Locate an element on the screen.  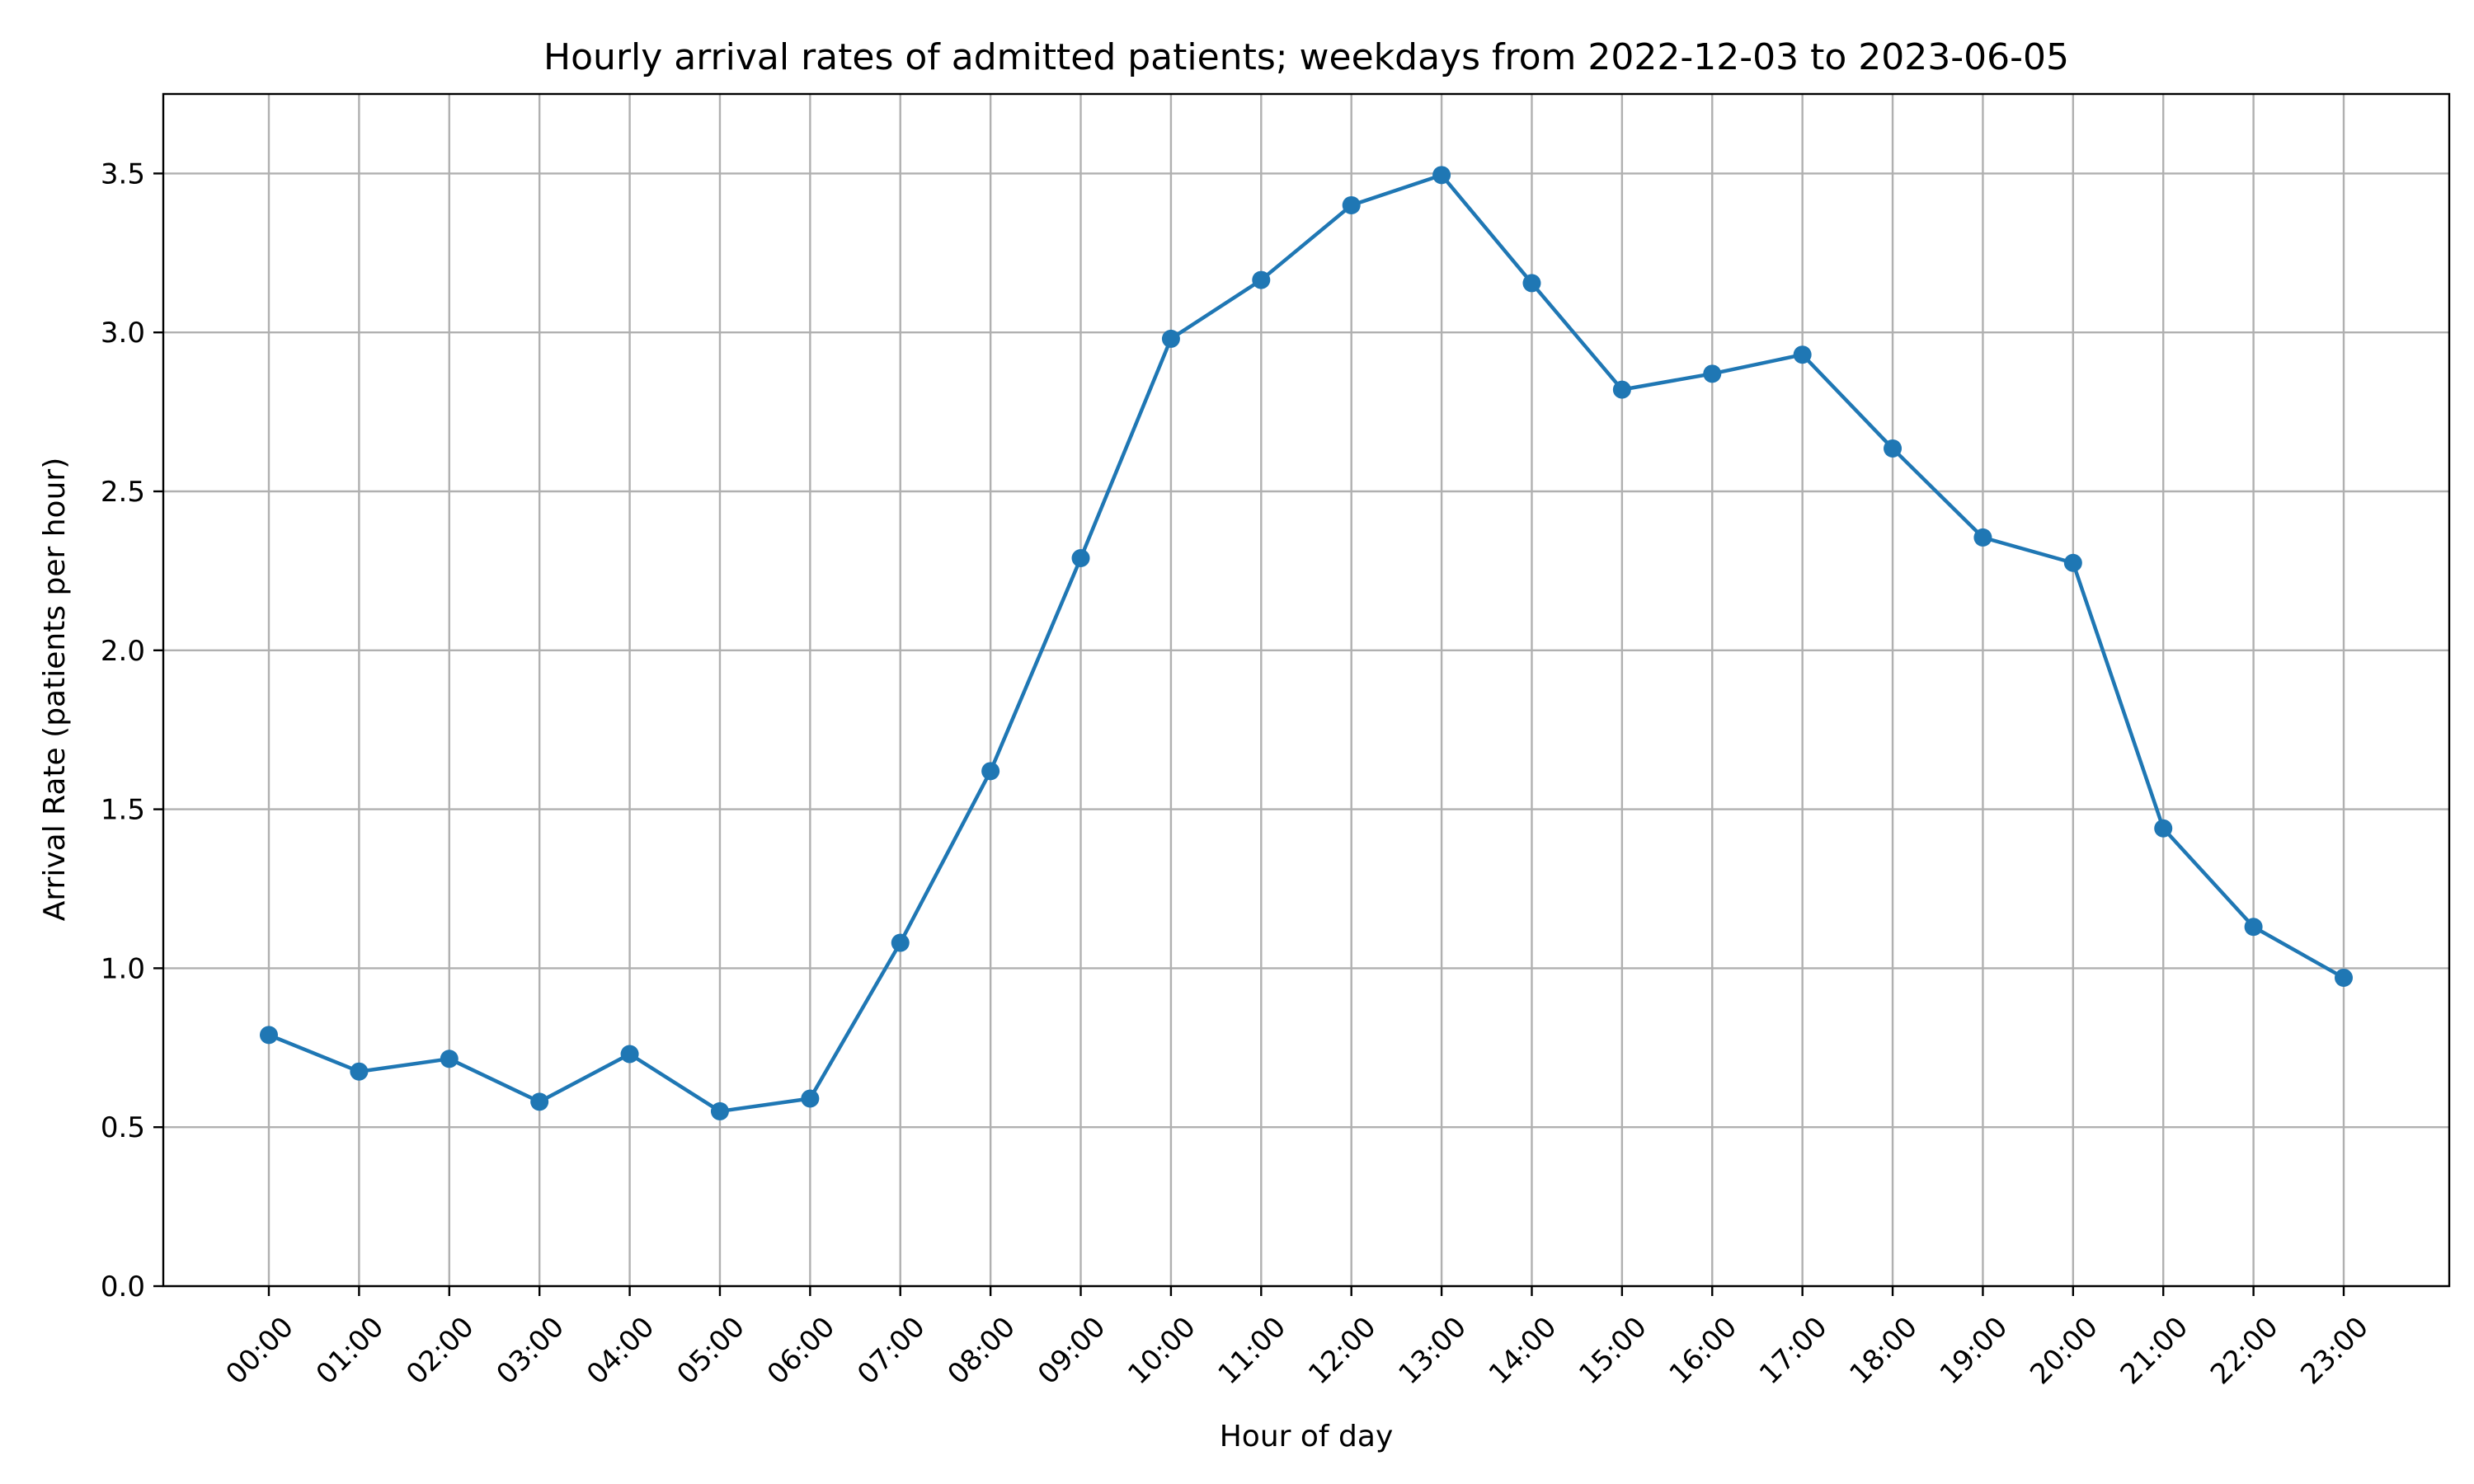
x-tick-label: 05:00 is located at coordinates (710, 1351).